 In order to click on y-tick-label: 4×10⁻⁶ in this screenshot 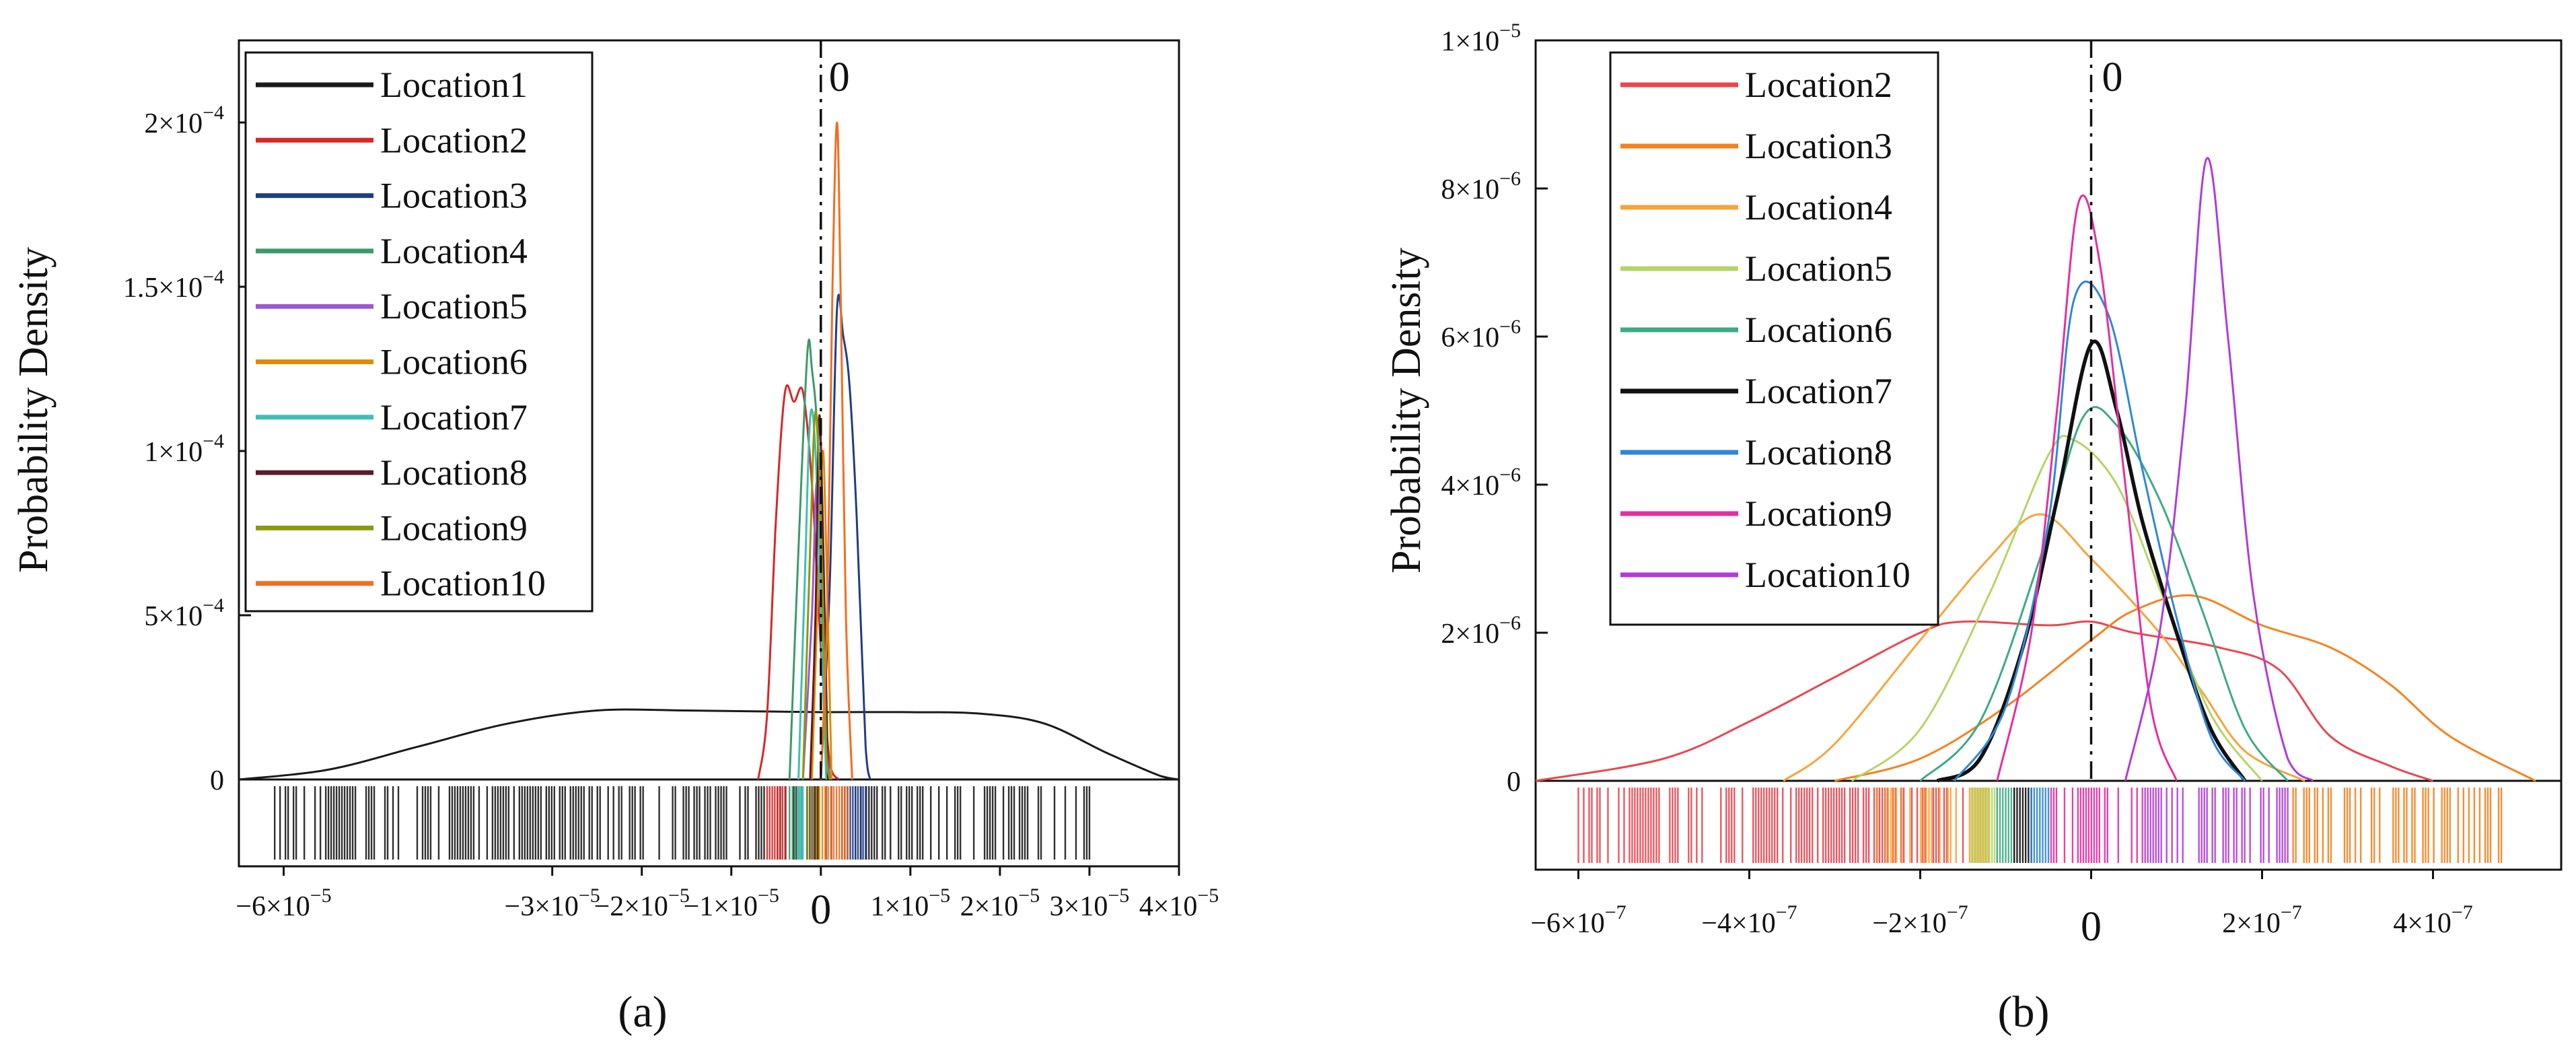, I will do `click(1481, 482)`.